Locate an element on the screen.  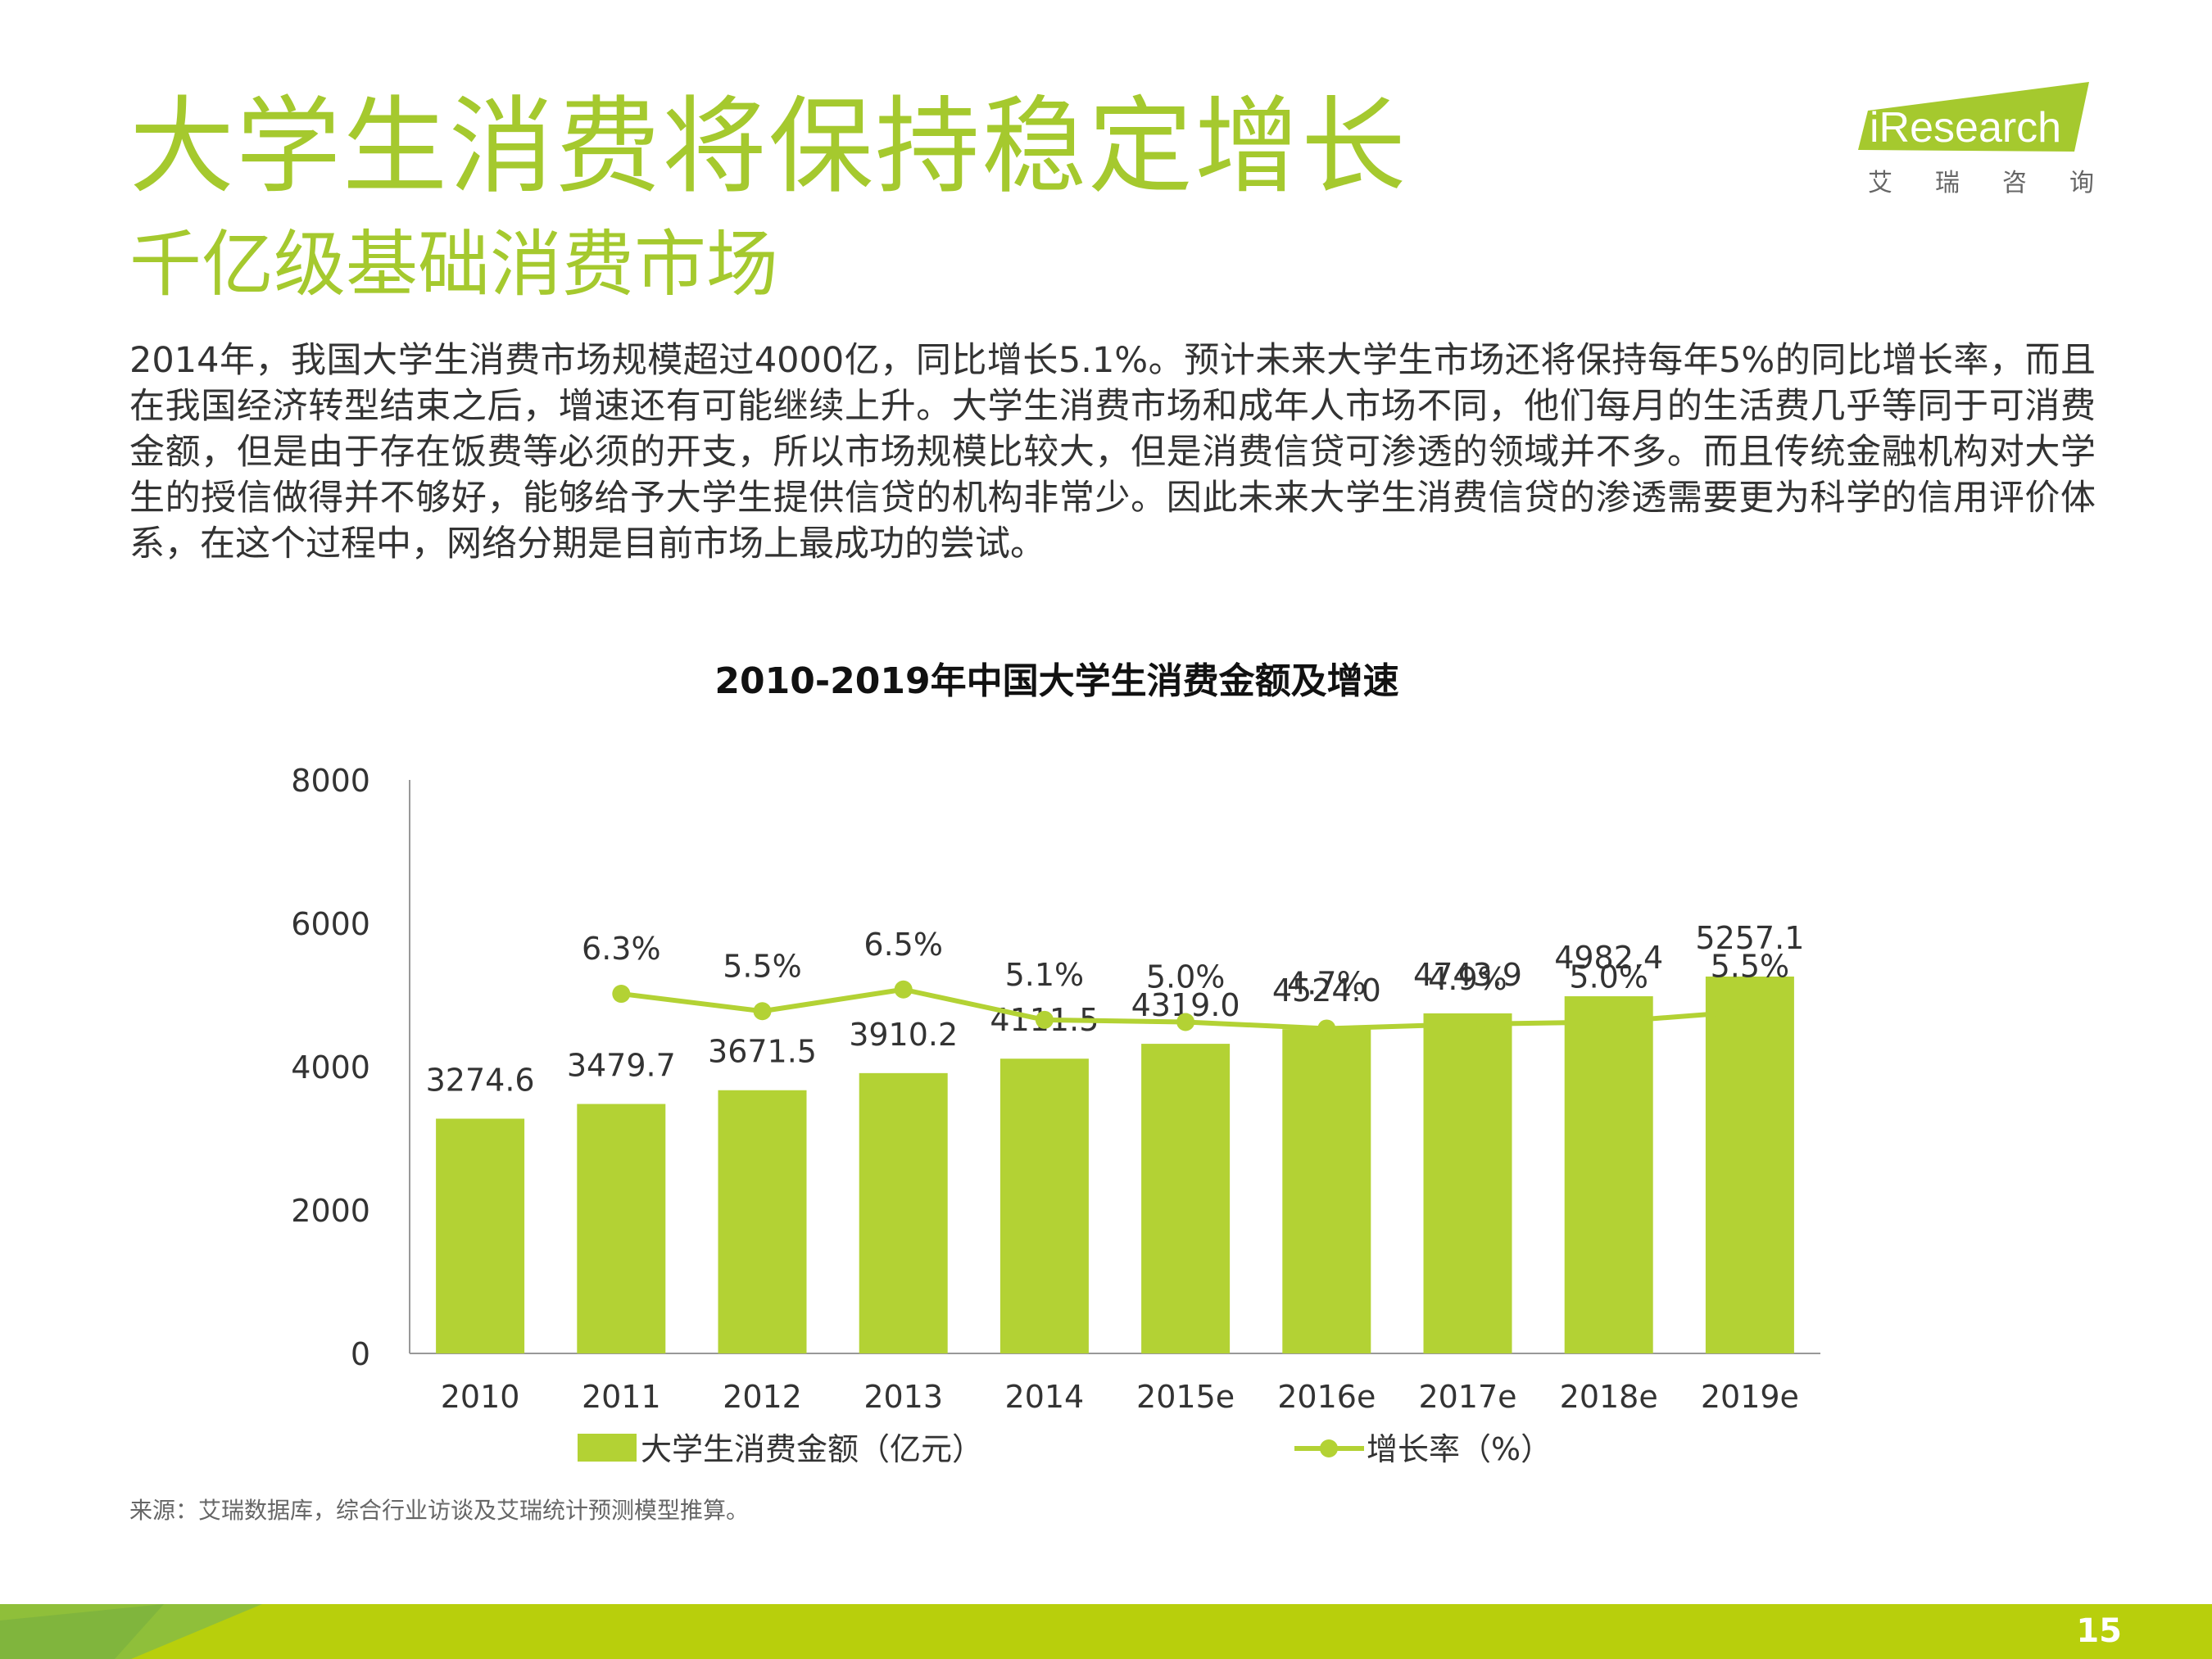
page-title: 大学生消费将保持稳定增长 is located at coordinates (768, 147).